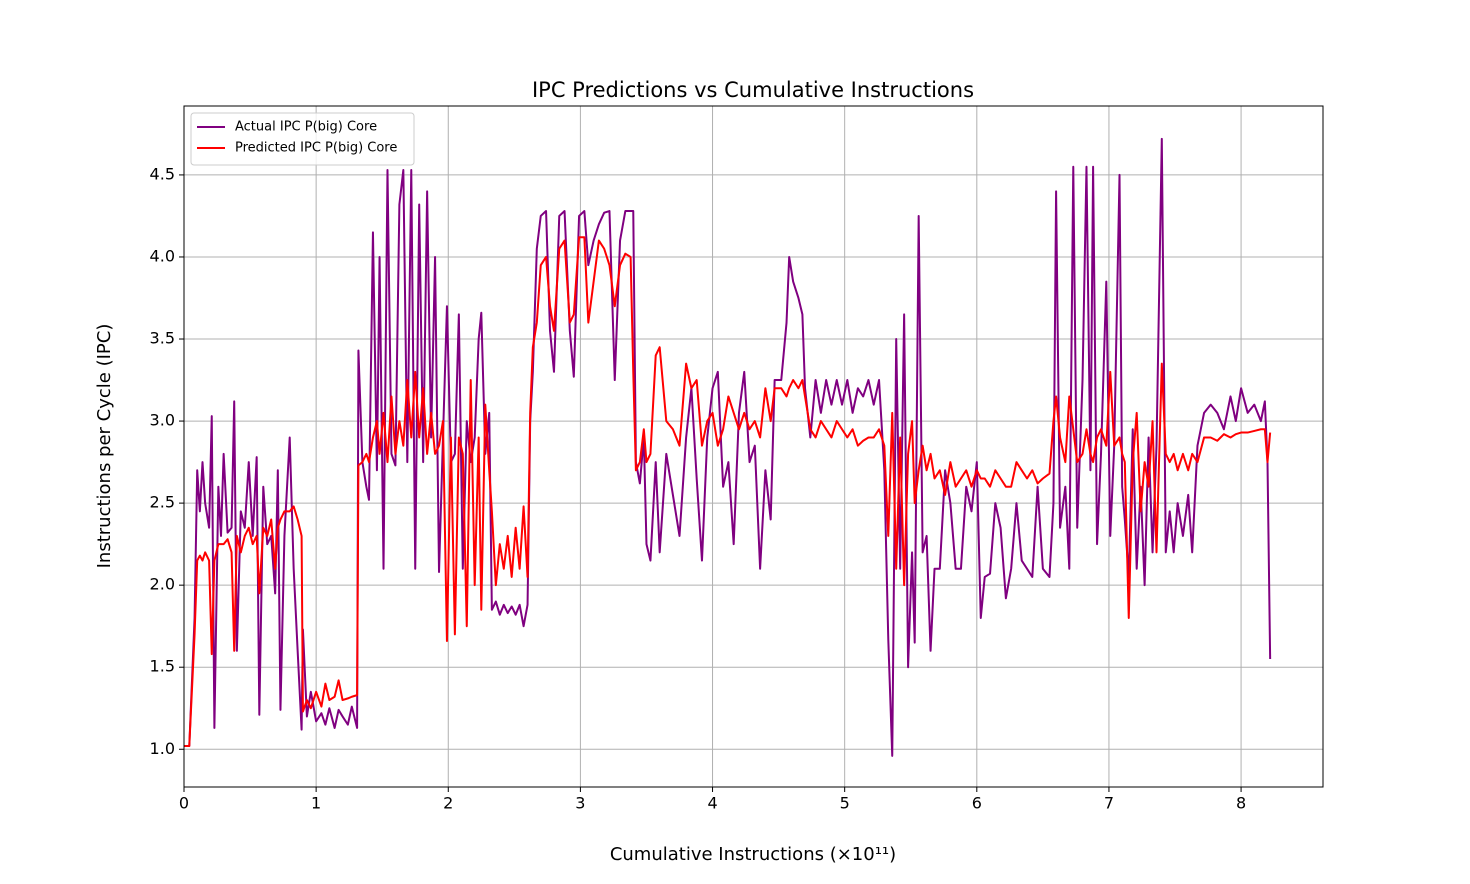 The image size is (1470, 884). Describe the element at coordinates (712, 803) in the screenshot. I see `x-tick-label: 4` at that location.